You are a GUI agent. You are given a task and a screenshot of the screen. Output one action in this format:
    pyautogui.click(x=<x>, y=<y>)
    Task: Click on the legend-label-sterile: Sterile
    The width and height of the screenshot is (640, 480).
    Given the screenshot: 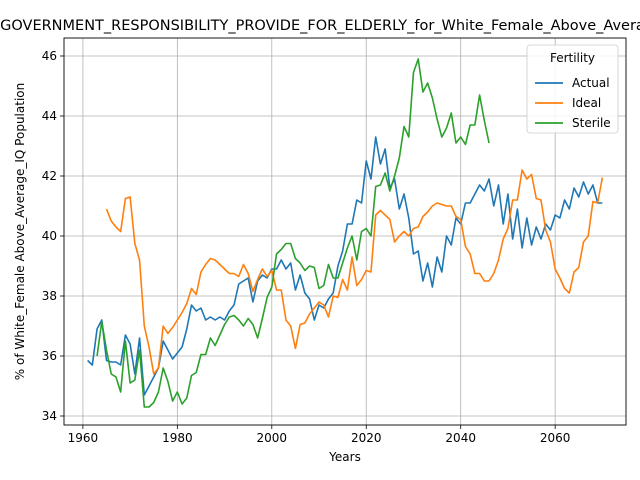 What is the action you would take?
    pyautogui.click(x=591, y=123)
    